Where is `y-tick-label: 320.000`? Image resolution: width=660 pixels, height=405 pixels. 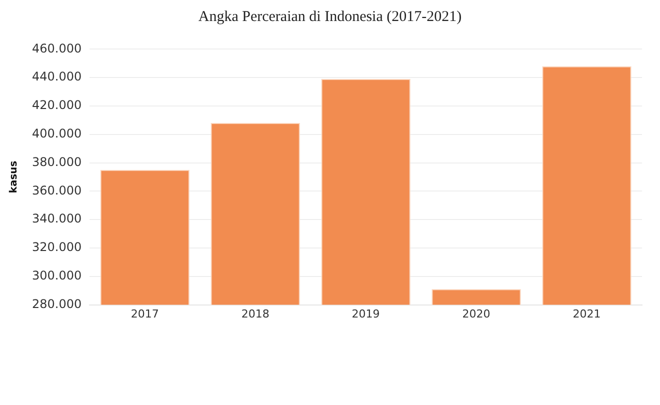 y-tick-label: 320.000 is located at coordinates (57, 247).